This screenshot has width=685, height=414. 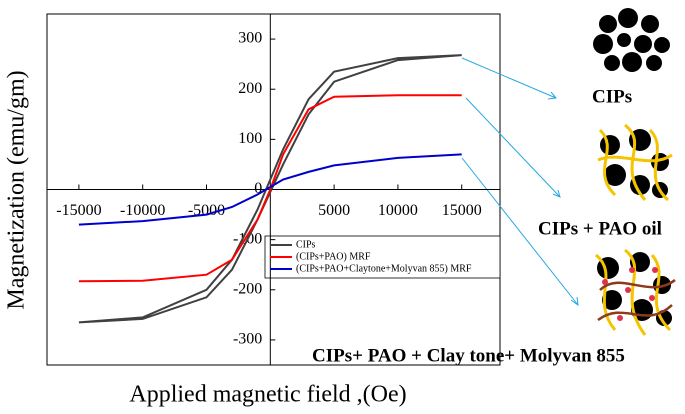 What do you see at coordinates (334, 210) in the screenshot?
I see `x-tick-label: 5000` at bounding box center [334, 210].